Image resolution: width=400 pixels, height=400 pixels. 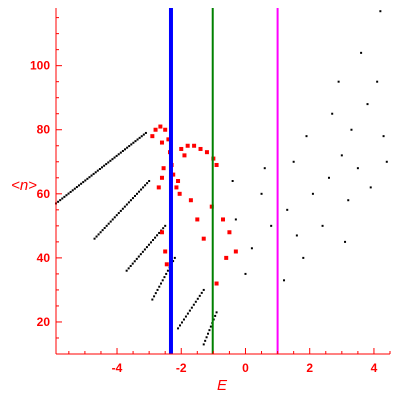 What do you see at coordinates (44, 194) in the screenshot?
I see `y-tick-label: 60` at bounding box center [44, 194].